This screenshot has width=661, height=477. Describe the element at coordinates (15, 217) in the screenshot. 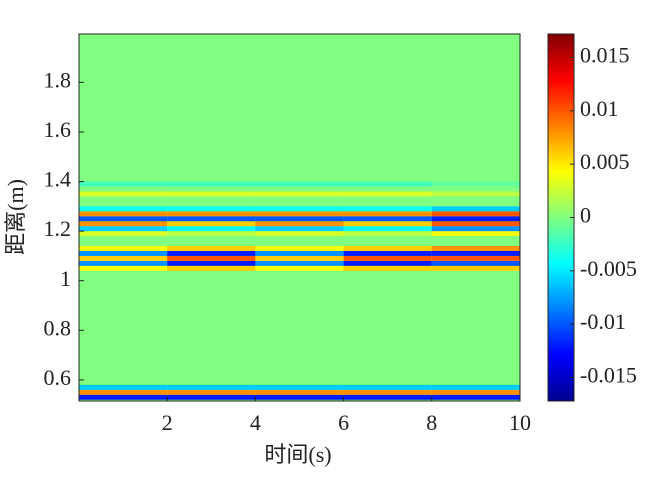

I see `y-axis-label: 距离(m)` at that location.